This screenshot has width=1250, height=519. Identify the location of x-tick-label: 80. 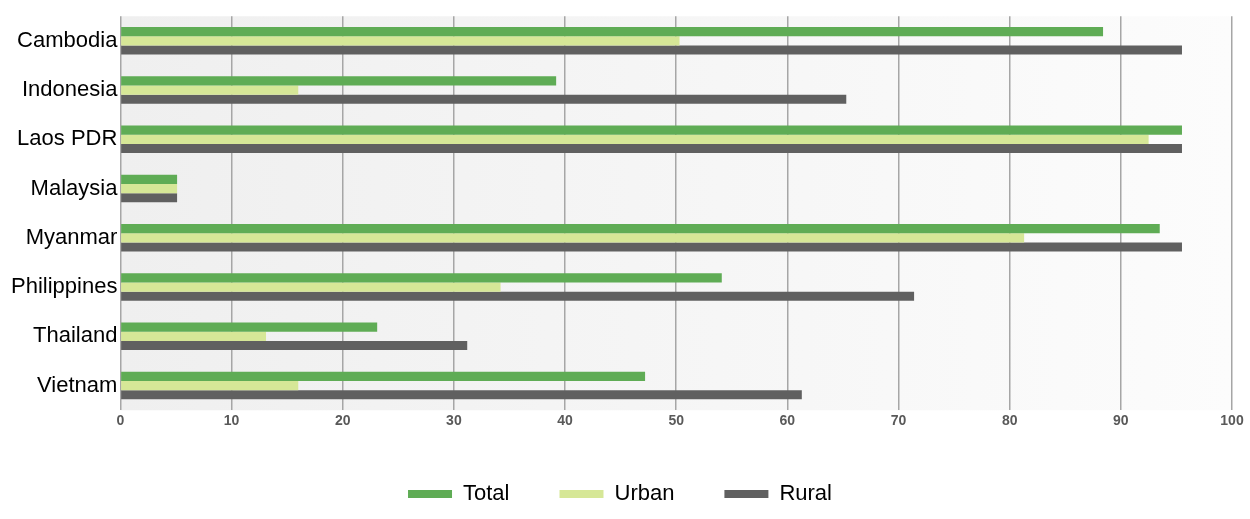
(1009, 420).